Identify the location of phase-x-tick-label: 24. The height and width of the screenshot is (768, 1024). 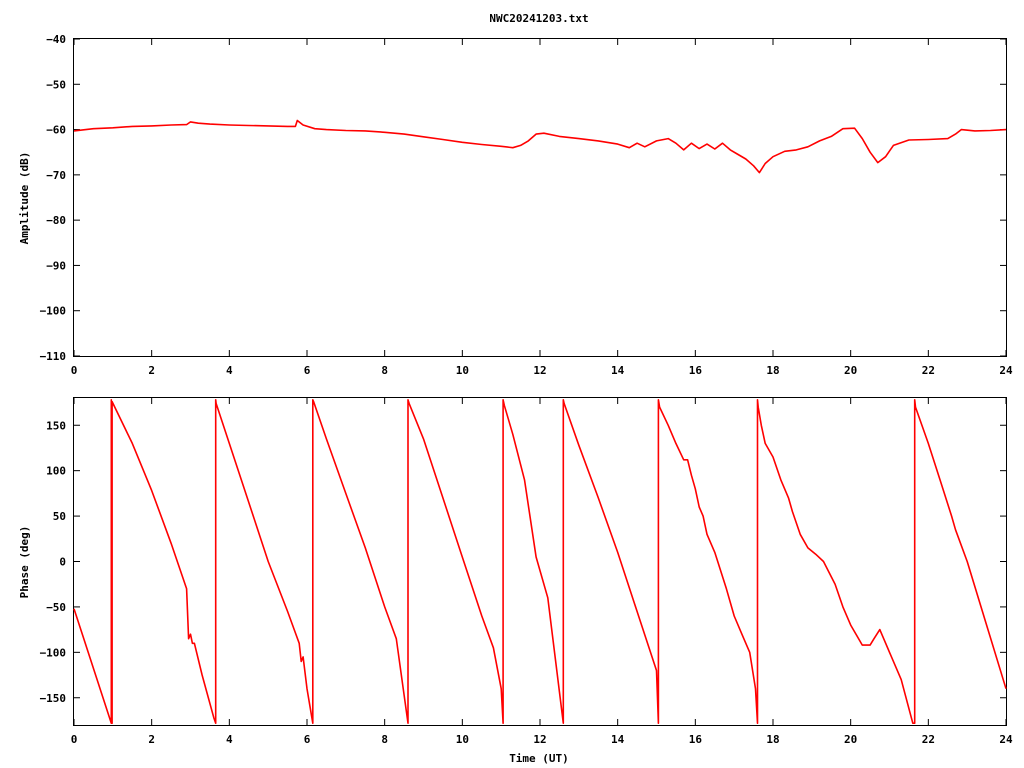
(1006, 739).